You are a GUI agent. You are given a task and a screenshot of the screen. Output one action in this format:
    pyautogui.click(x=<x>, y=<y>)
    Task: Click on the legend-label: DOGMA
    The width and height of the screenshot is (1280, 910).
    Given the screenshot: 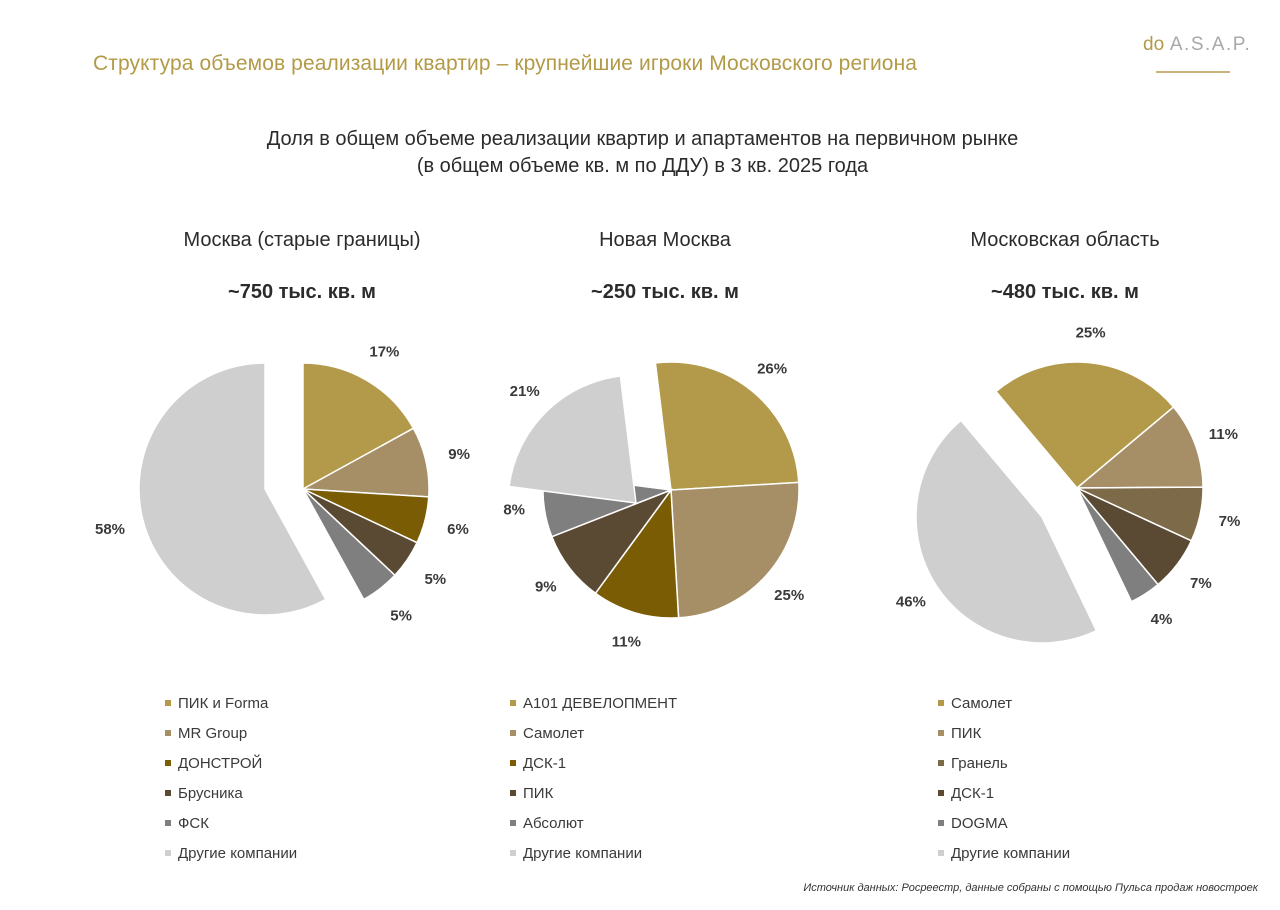 What is the action you would take?
    pyautogui.click(x=979, y=823)
    